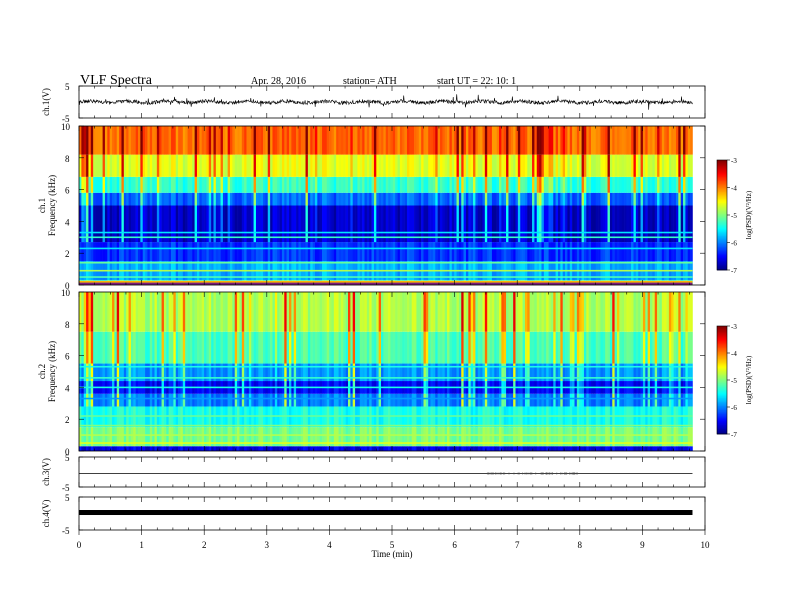 The image size is (792, 612). I want to click on ch3-noise-dot, so click(564, 473).